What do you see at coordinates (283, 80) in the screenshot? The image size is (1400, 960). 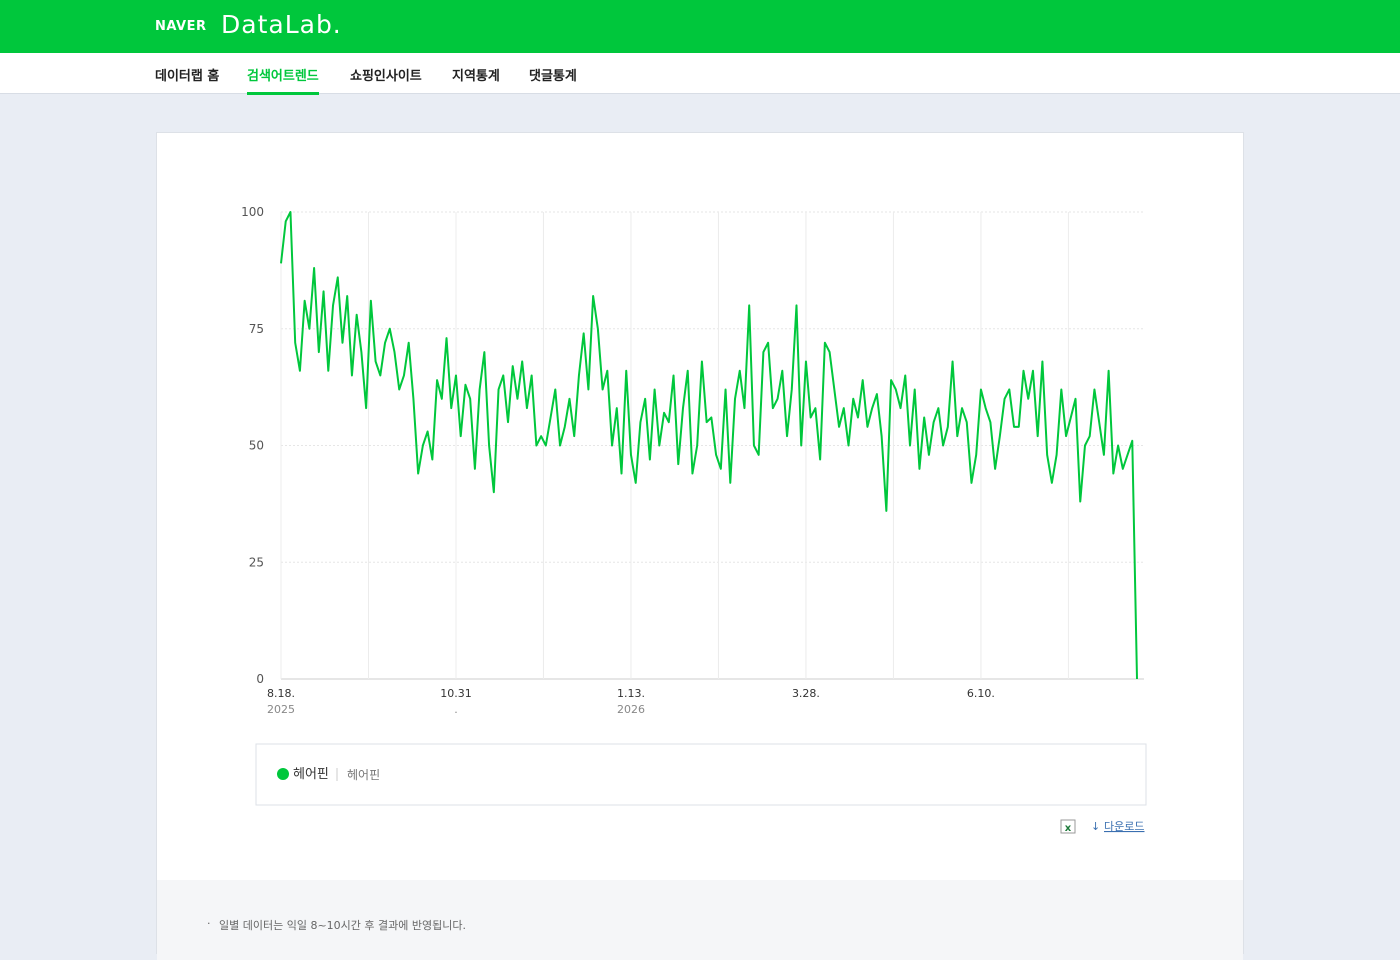 I see `nav-item: 검색어트렌드` at bounding box center [283, 80].